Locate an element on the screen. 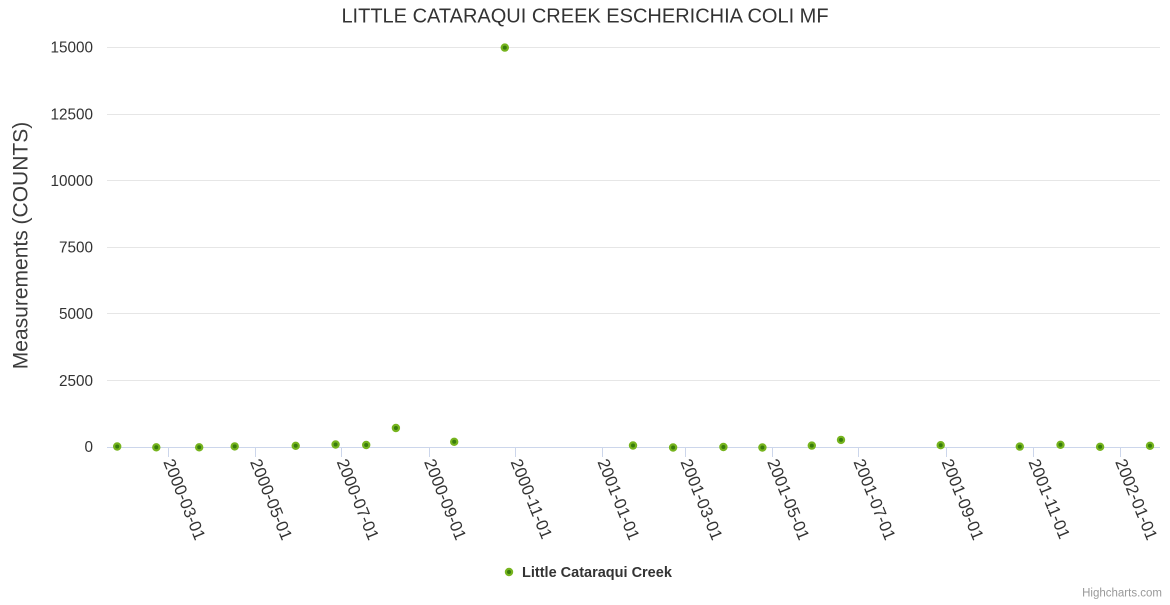 Image resolution: width=1170 pixels, height=605 pixels. svg-text: 7500 is located at coordinates (76, 248).